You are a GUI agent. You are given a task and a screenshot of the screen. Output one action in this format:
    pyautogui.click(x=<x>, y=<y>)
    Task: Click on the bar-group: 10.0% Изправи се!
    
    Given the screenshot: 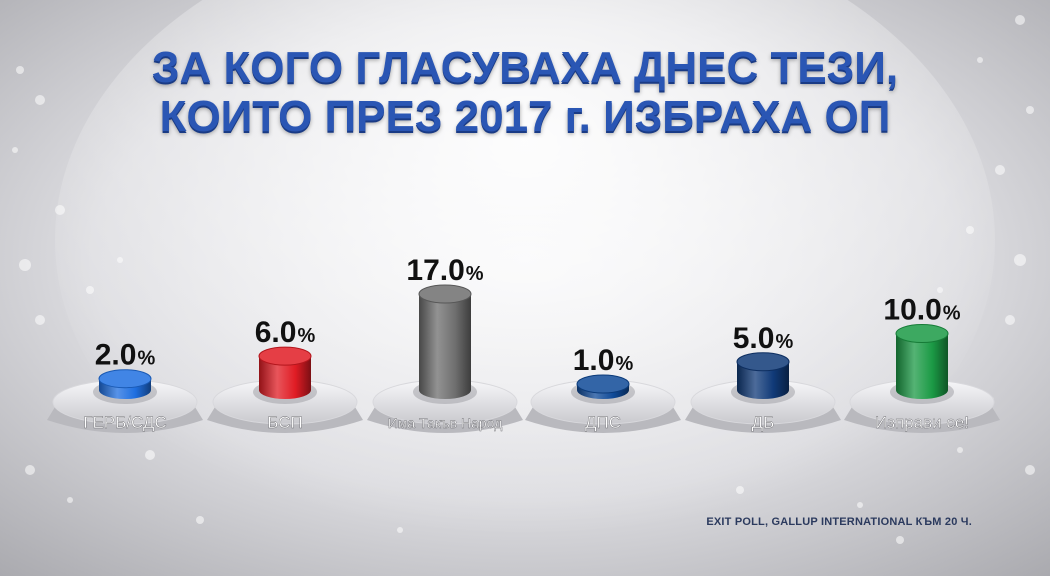 What is the action you would take?
    pyautogui.click(x=922, y=363)
    